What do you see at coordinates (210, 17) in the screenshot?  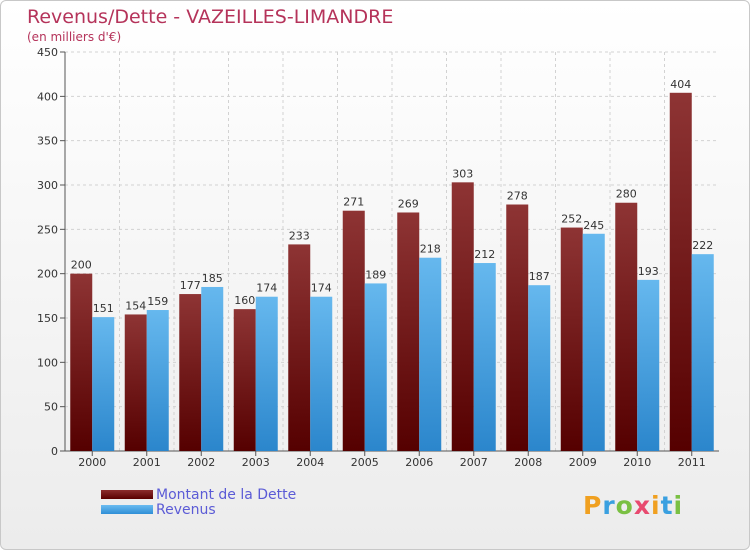 I see `chart-title: Revenus/Dette - VAZEILLES-LIMANDRE` at bounding box center [210, 17].